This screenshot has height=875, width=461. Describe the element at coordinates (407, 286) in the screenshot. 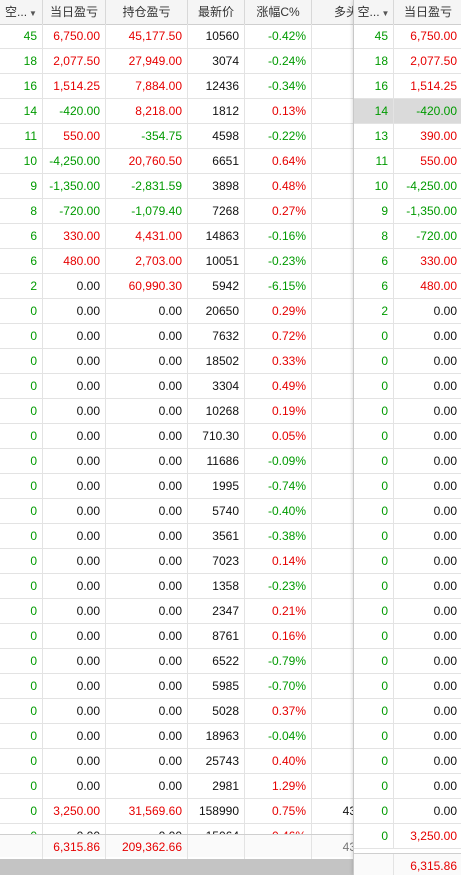

I see `table-row: 6 480.00` at that location.